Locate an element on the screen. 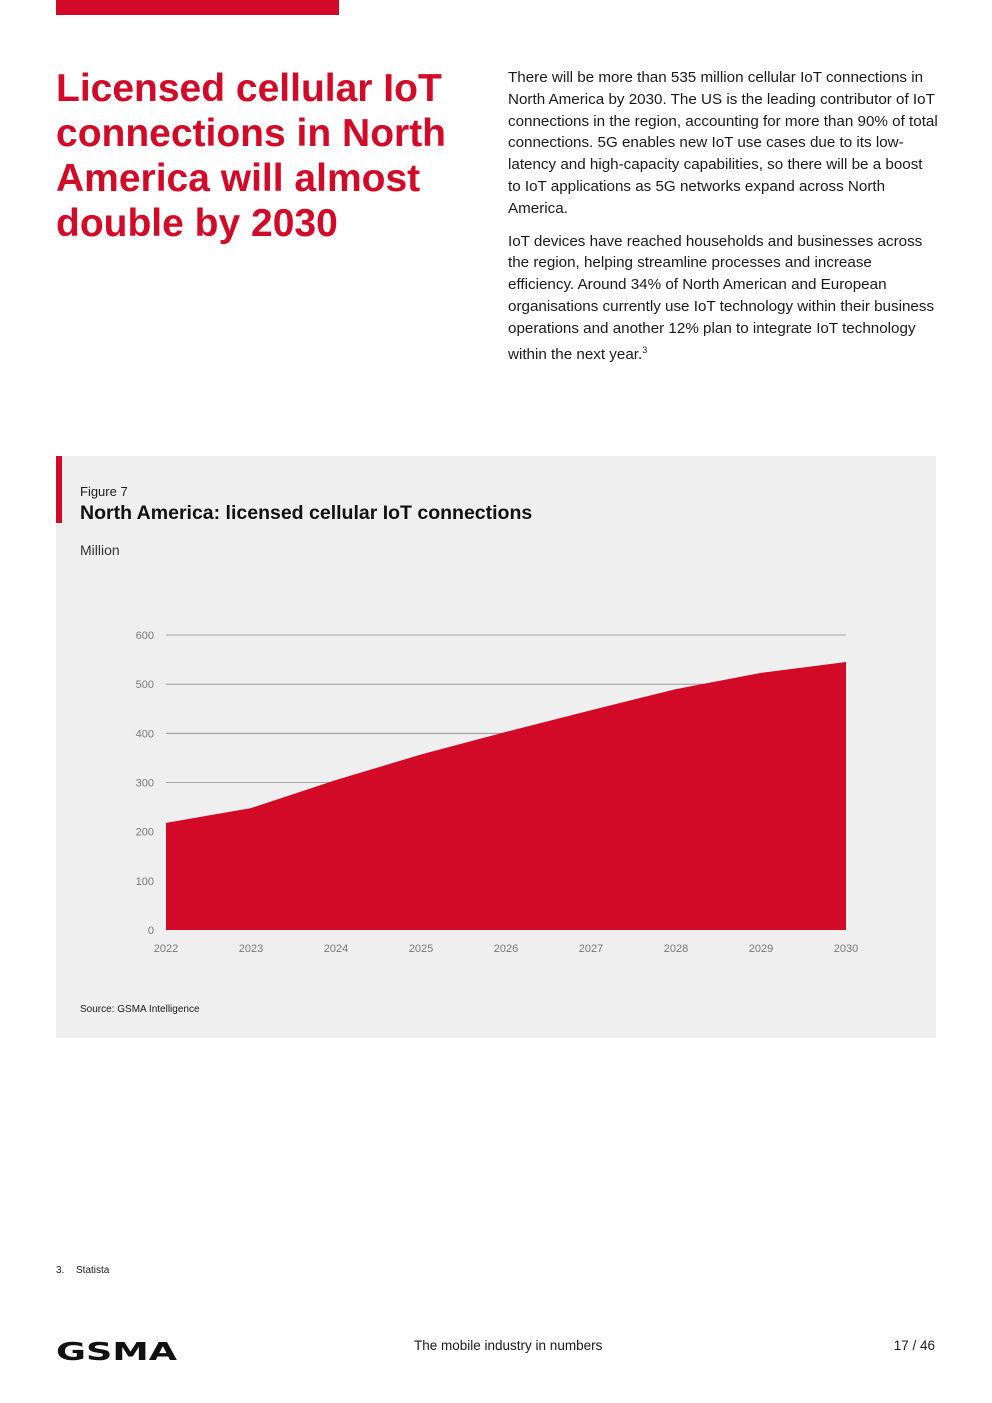 This screenshot has width=992, height=1403. x-tick-label: 2025 is located at coordinates (421, 949).